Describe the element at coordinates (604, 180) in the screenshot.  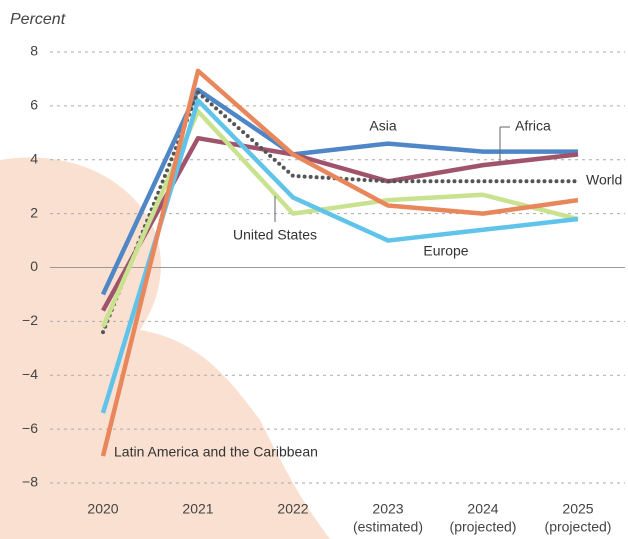
I see `series-label: World` at that location.